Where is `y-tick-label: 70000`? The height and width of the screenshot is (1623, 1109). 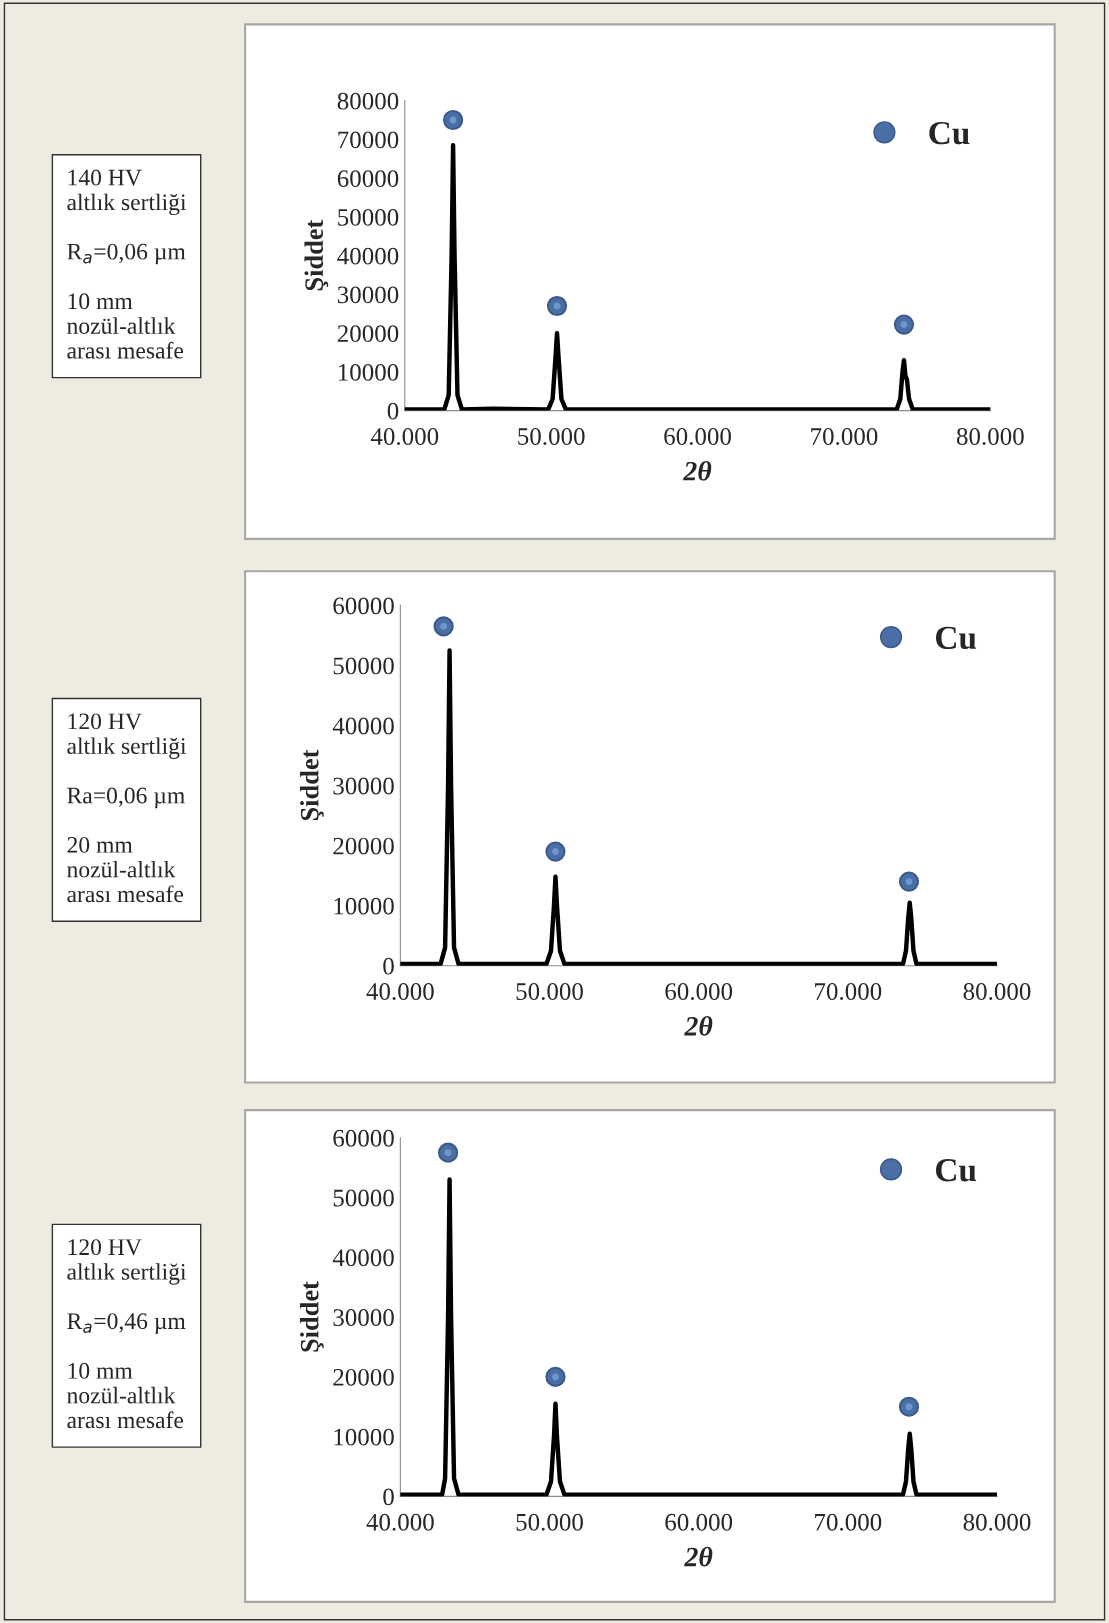
y-tick-label: 70000 is located at coordinates (368, 140).